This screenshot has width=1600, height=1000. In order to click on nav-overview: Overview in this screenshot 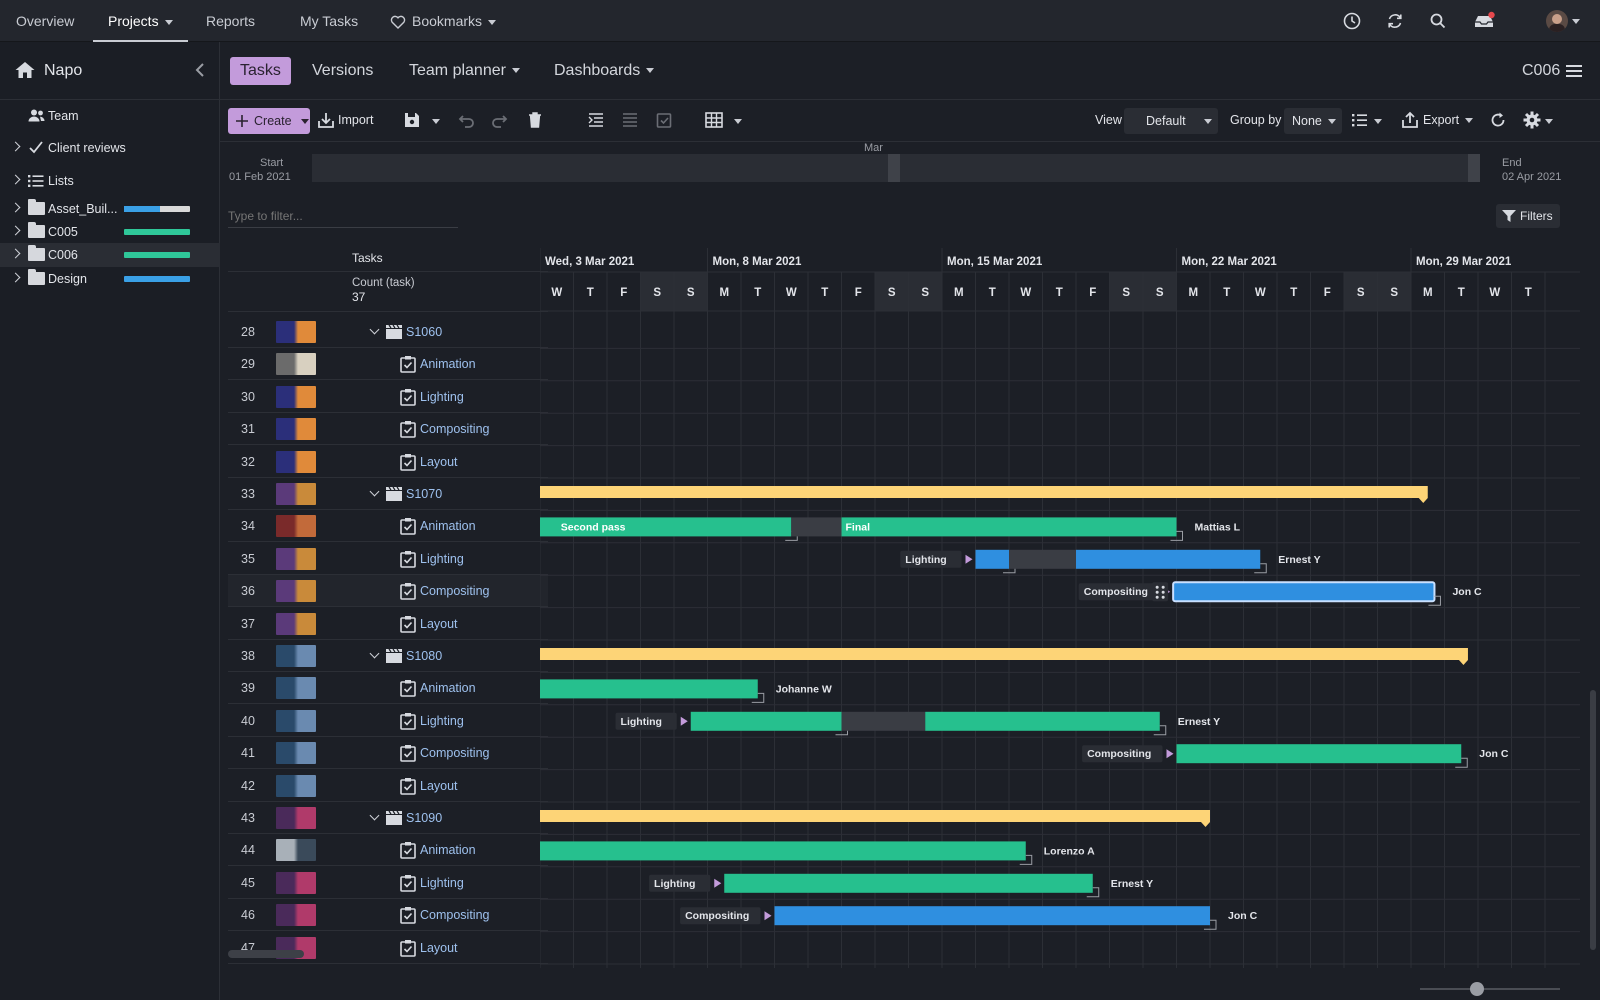, I will do `click(45, 21)`.